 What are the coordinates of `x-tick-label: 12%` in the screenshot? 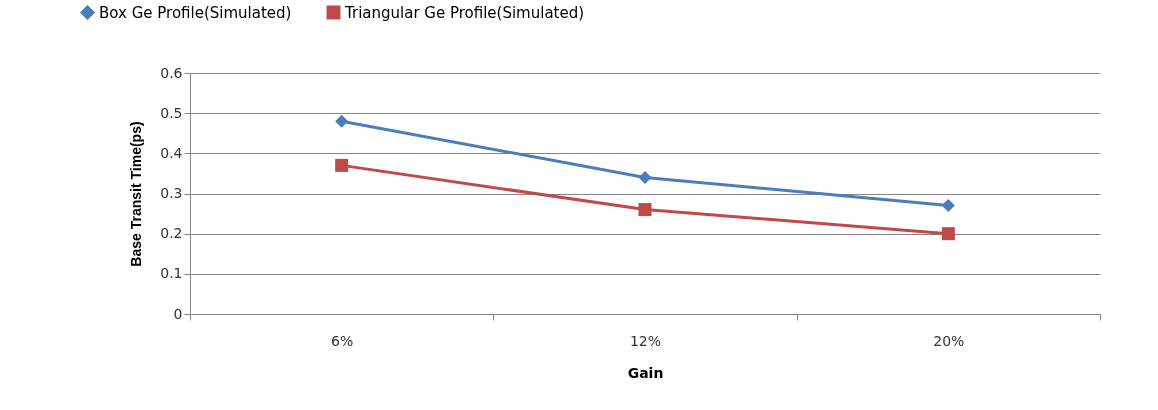 It's located at (645, 340).